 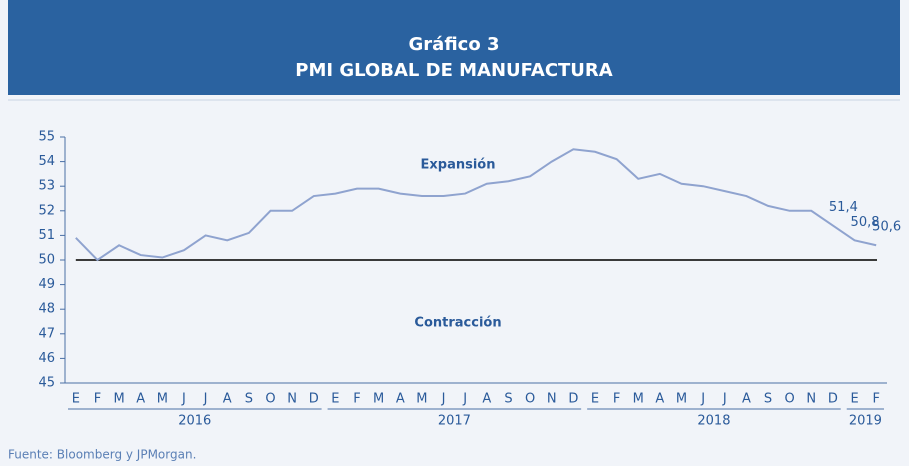 What do you see at coordinates (46, 284) in the screenshot?
I see `y-tick-label: 49` at bounding box center [46, 284].